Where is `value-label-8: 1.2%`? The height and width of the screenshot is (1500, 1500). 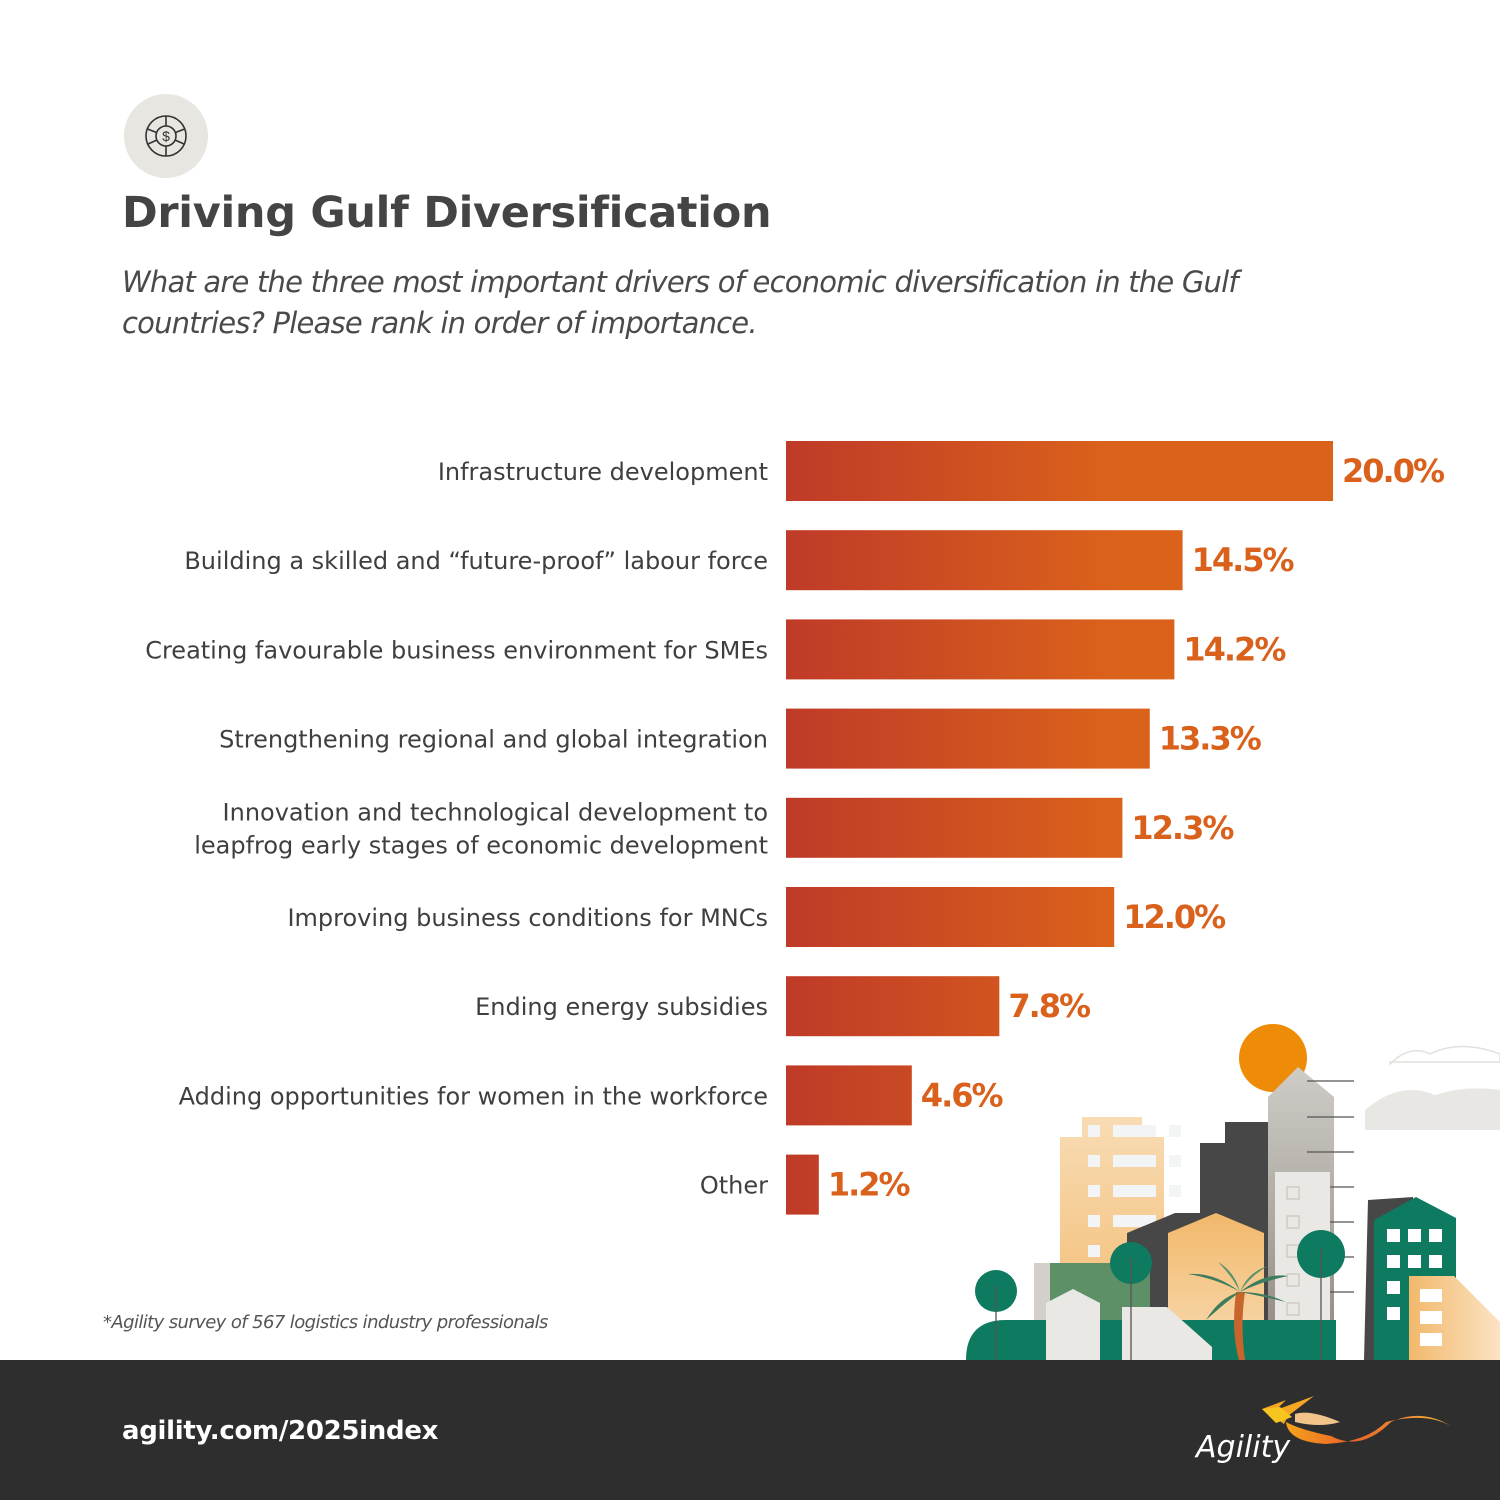
value-label-8: 1.2% is located at coordinates (869, 1185).